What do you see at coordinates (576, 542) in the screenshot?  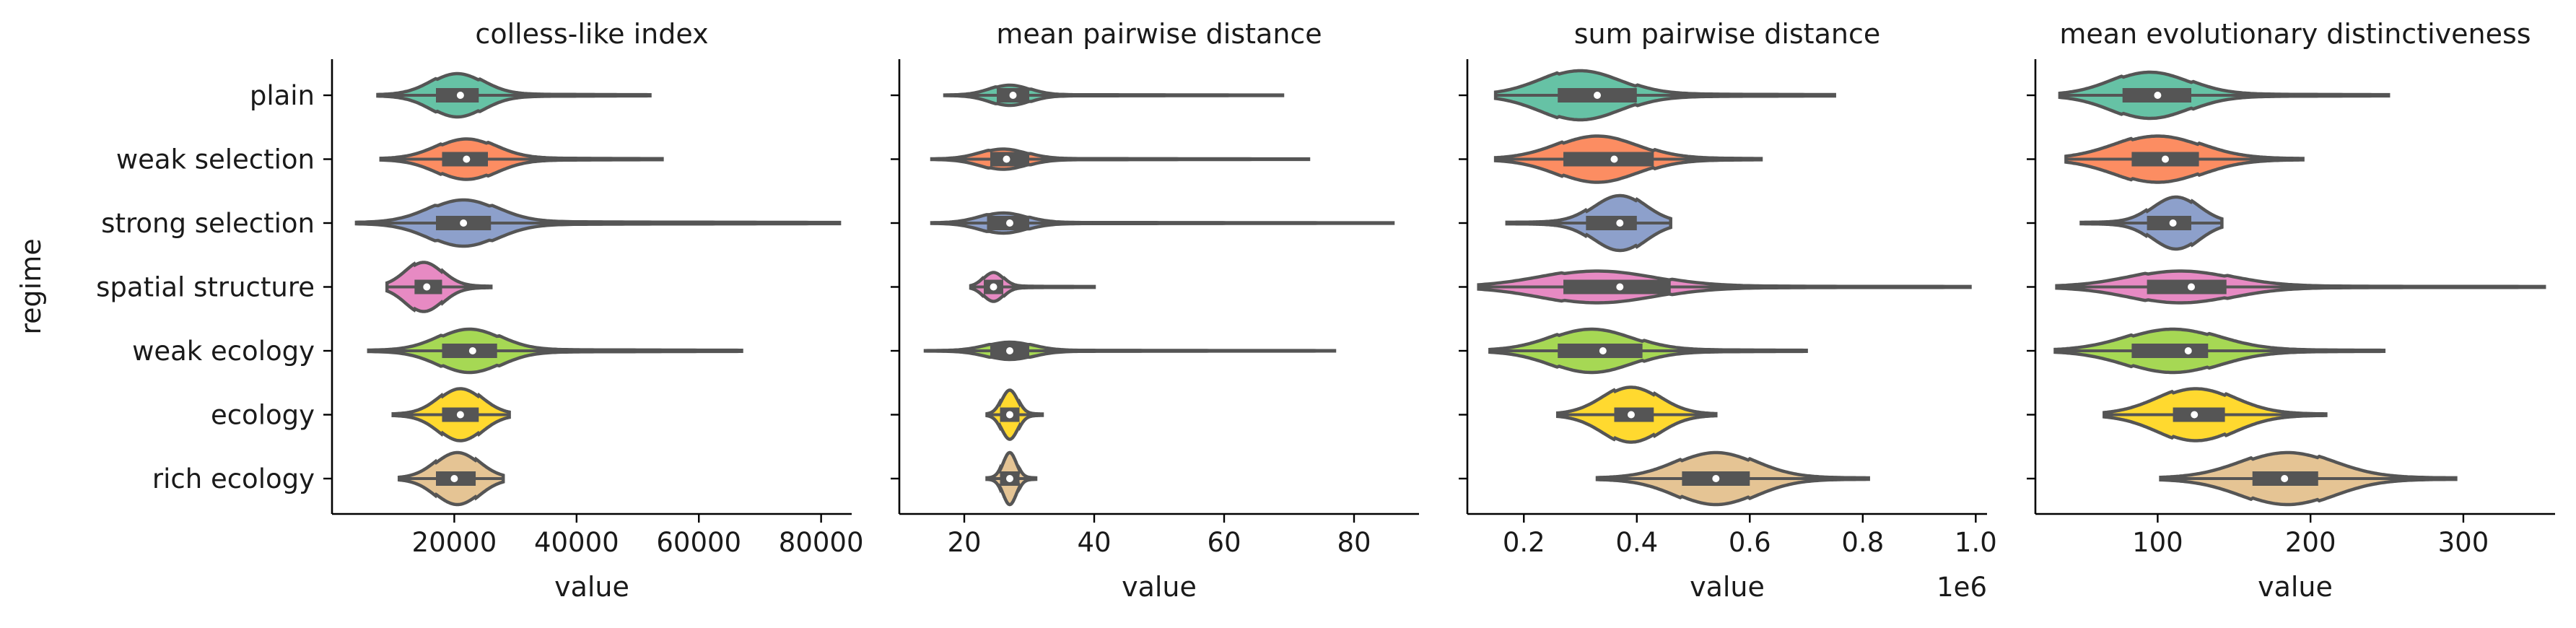 I see `x-tick-label: 40000` at bounding box center [576, 542].